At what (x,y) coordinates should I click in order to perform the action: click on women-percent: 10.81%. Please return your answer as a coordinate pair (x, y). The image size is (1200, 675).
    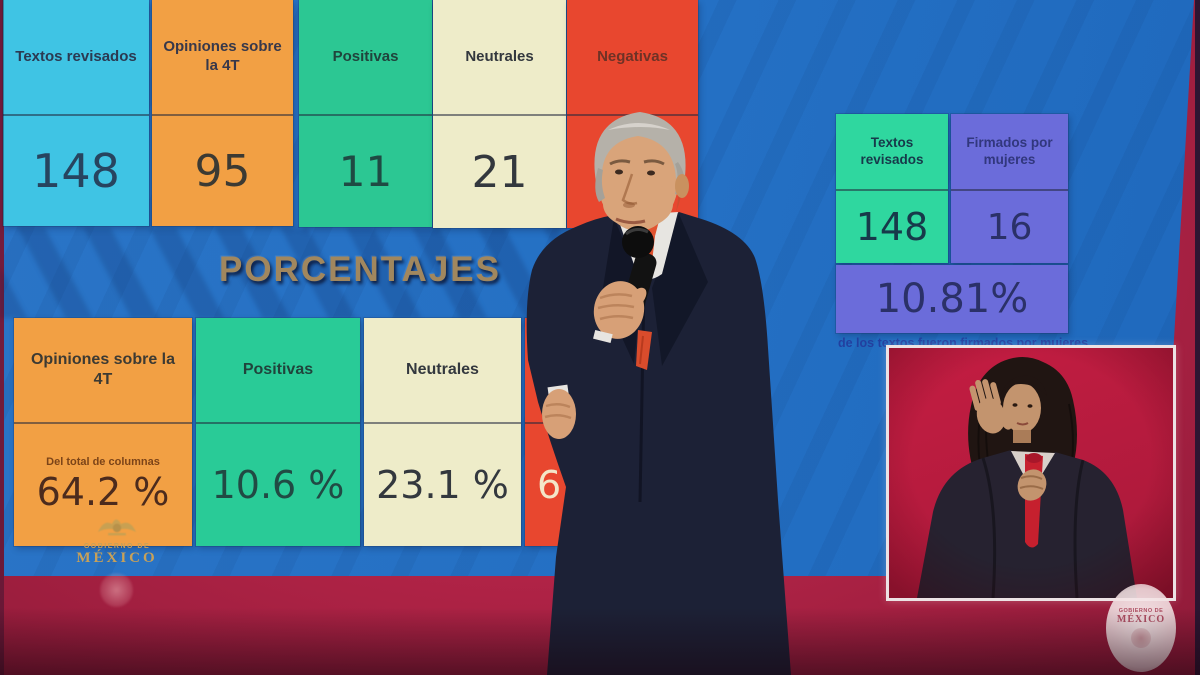
    Looking at the image, I should click on (952, 299).